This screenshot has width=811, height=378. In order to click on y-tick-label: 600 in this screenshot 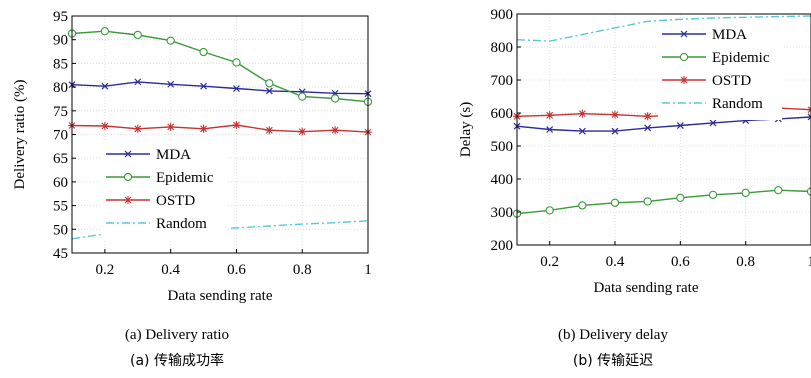, I will do `click(502, 114)`.